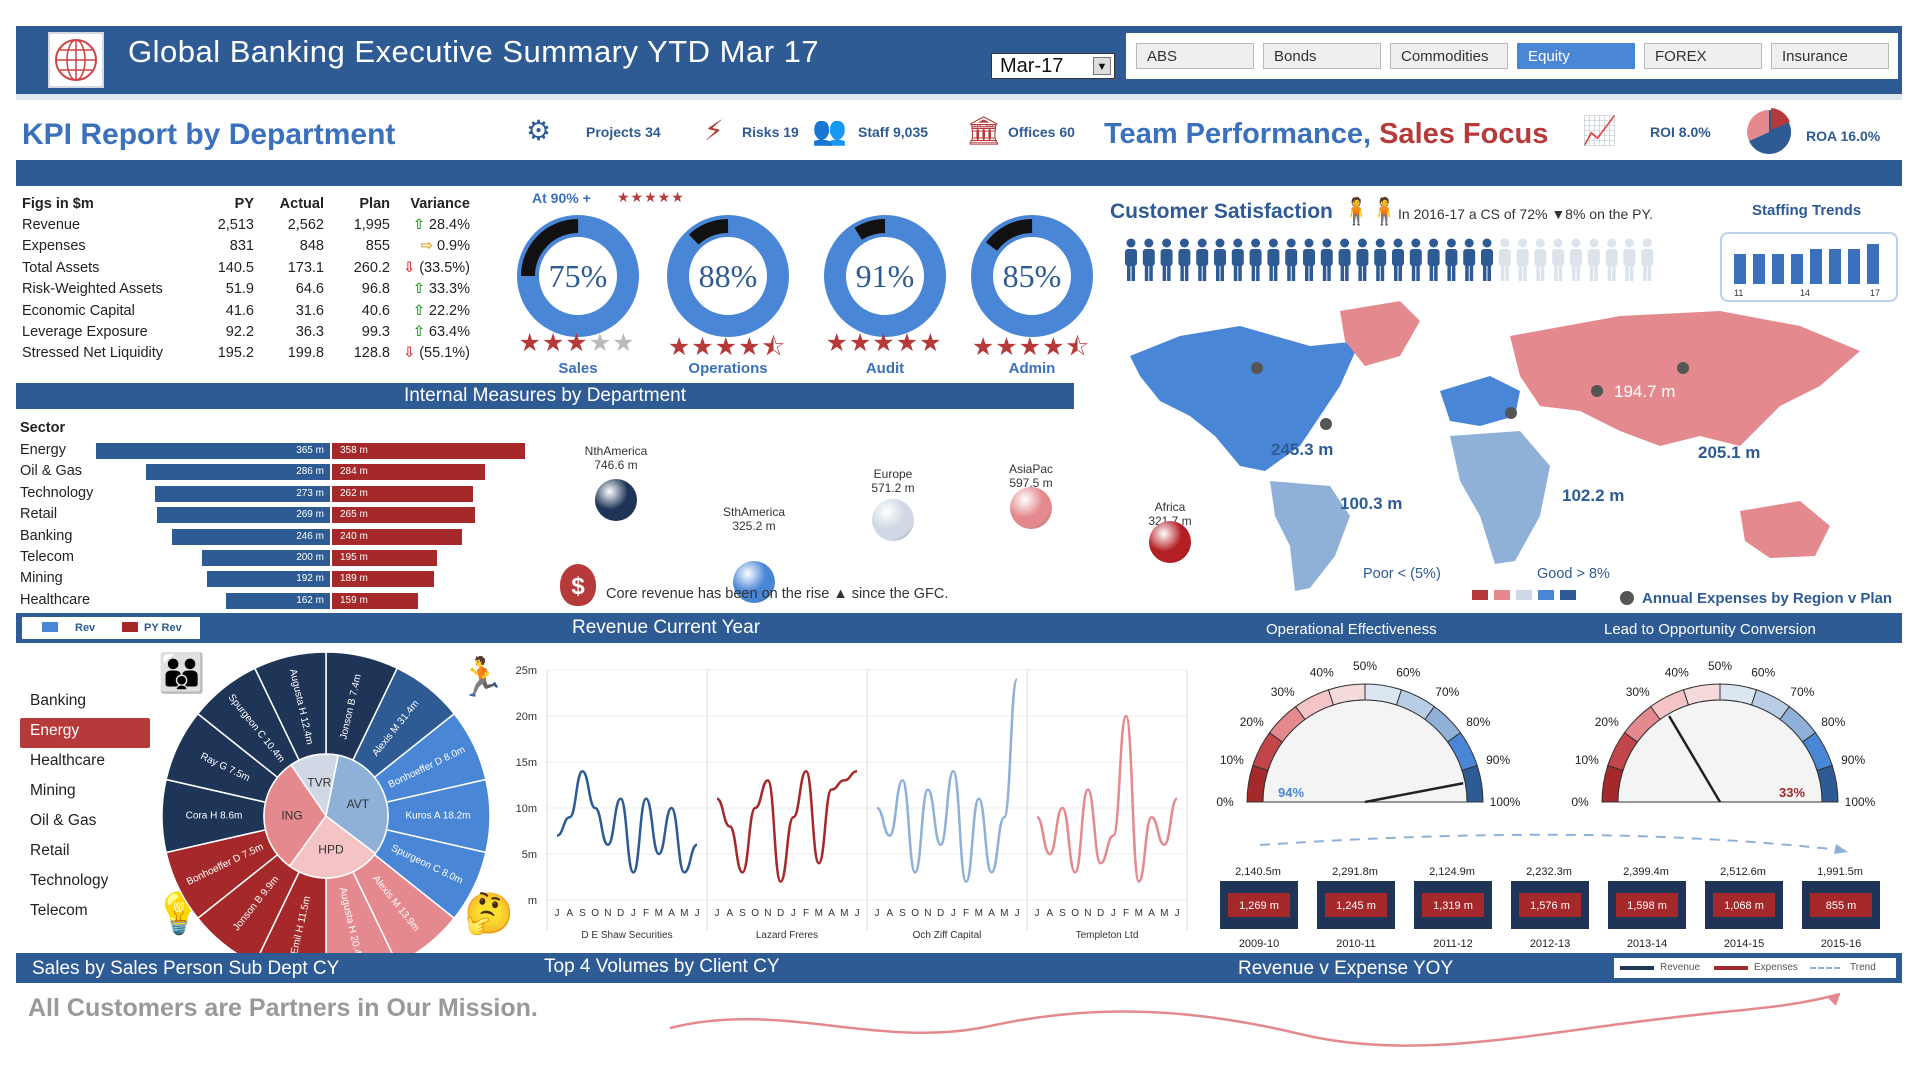 The image size is (1920, 1081). I want to click on sector-row: Mining 192 m 189 m, so click(285, 579).